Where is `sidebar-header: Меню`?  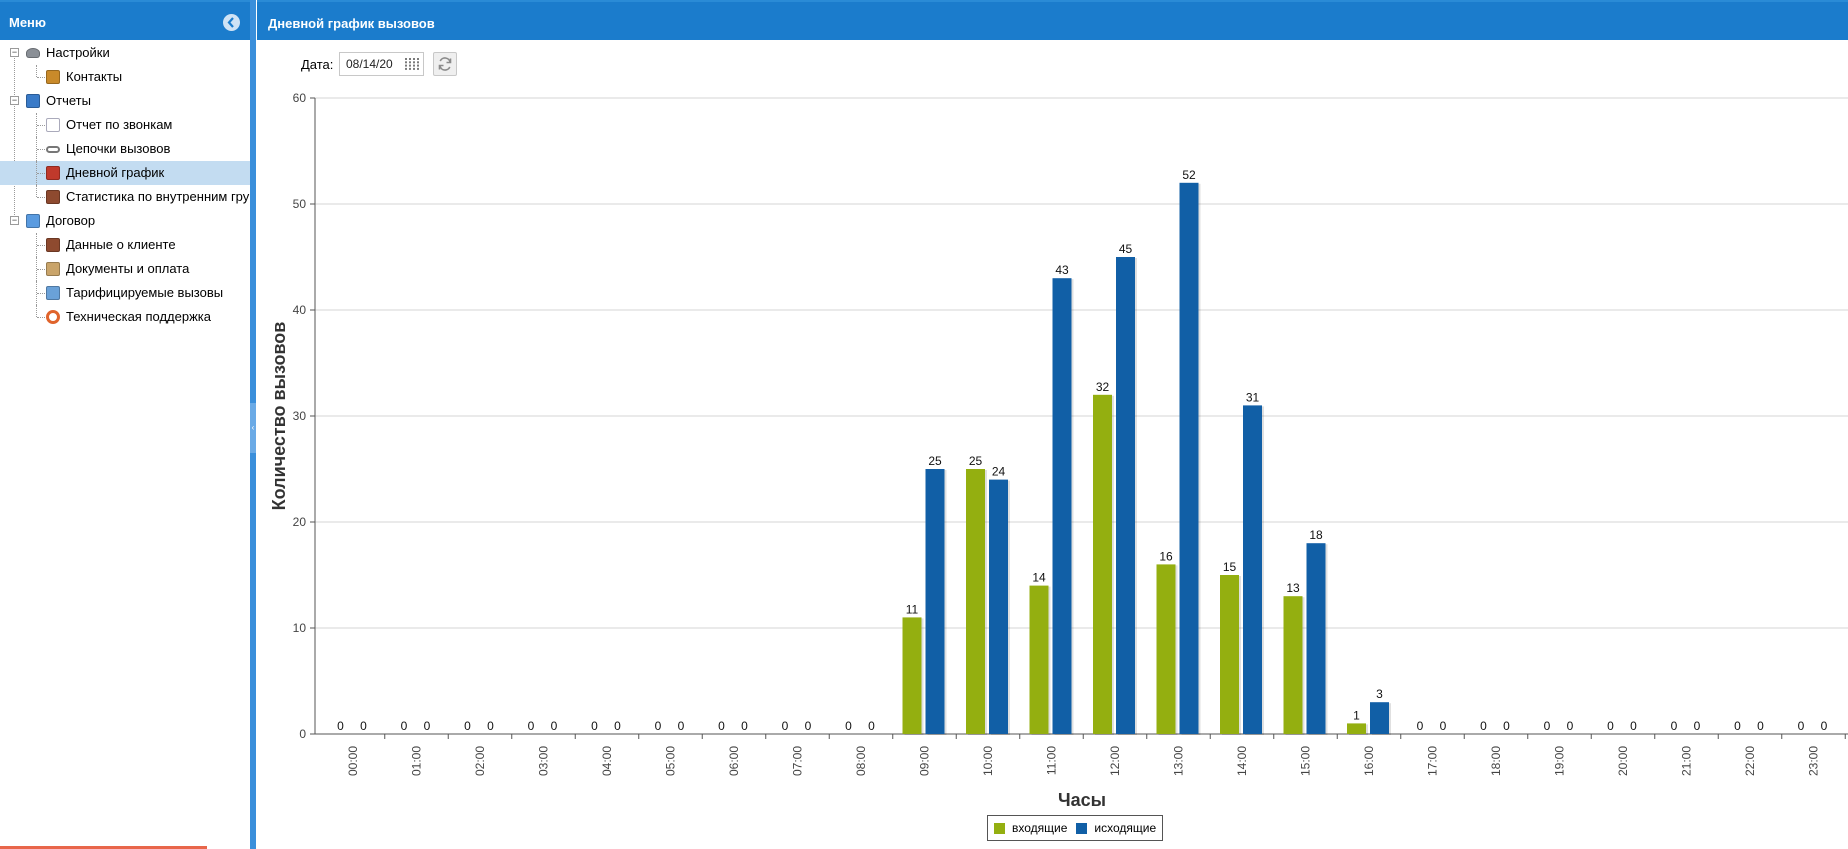
sidebar-header: Меню is located at coordinates (125, 20).